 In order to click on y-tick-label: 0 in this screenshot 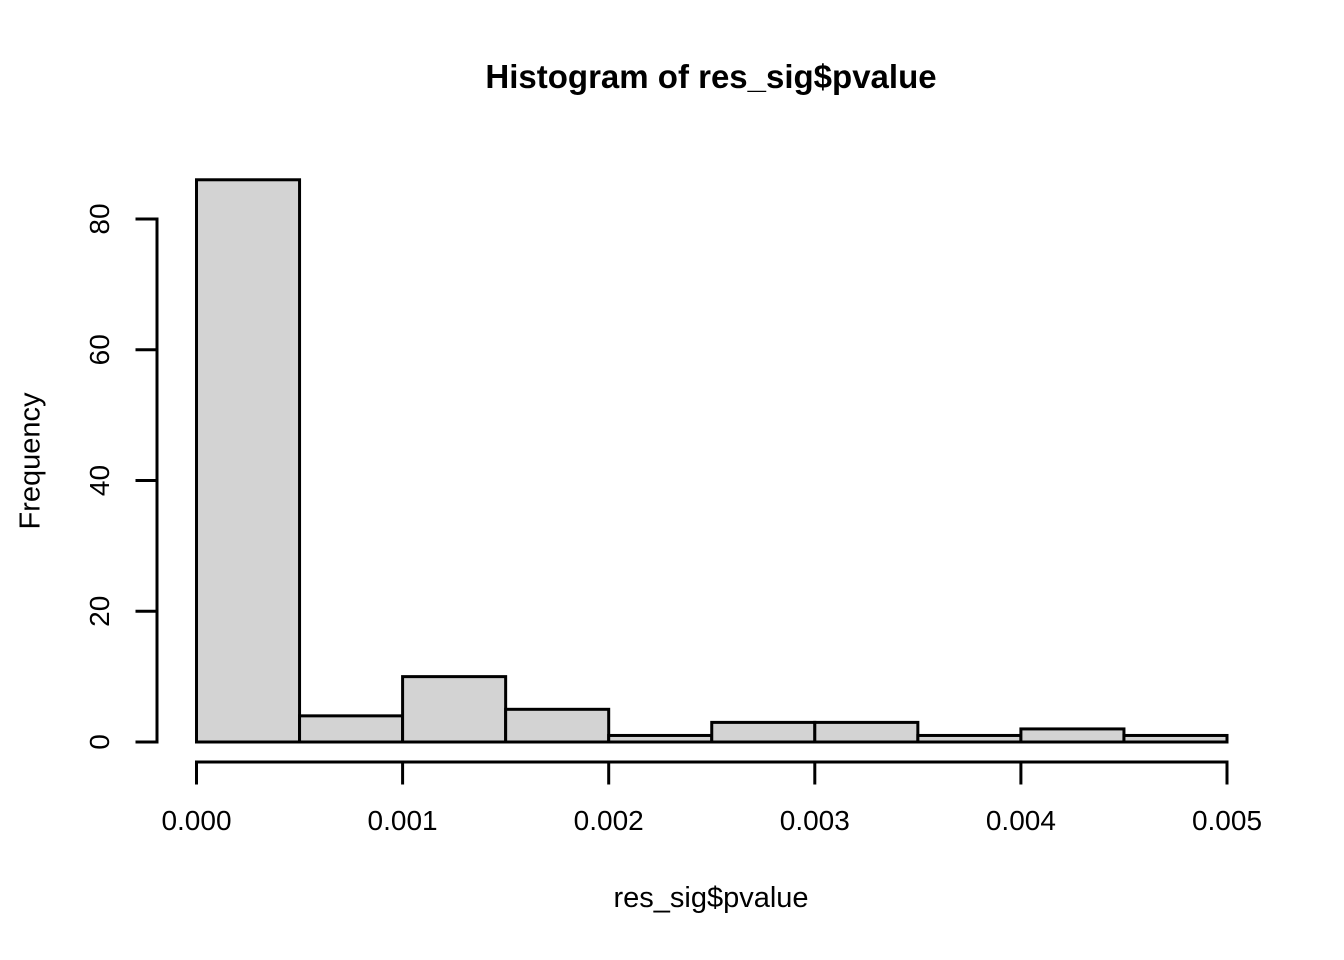, I will do `click(99, 742)`.